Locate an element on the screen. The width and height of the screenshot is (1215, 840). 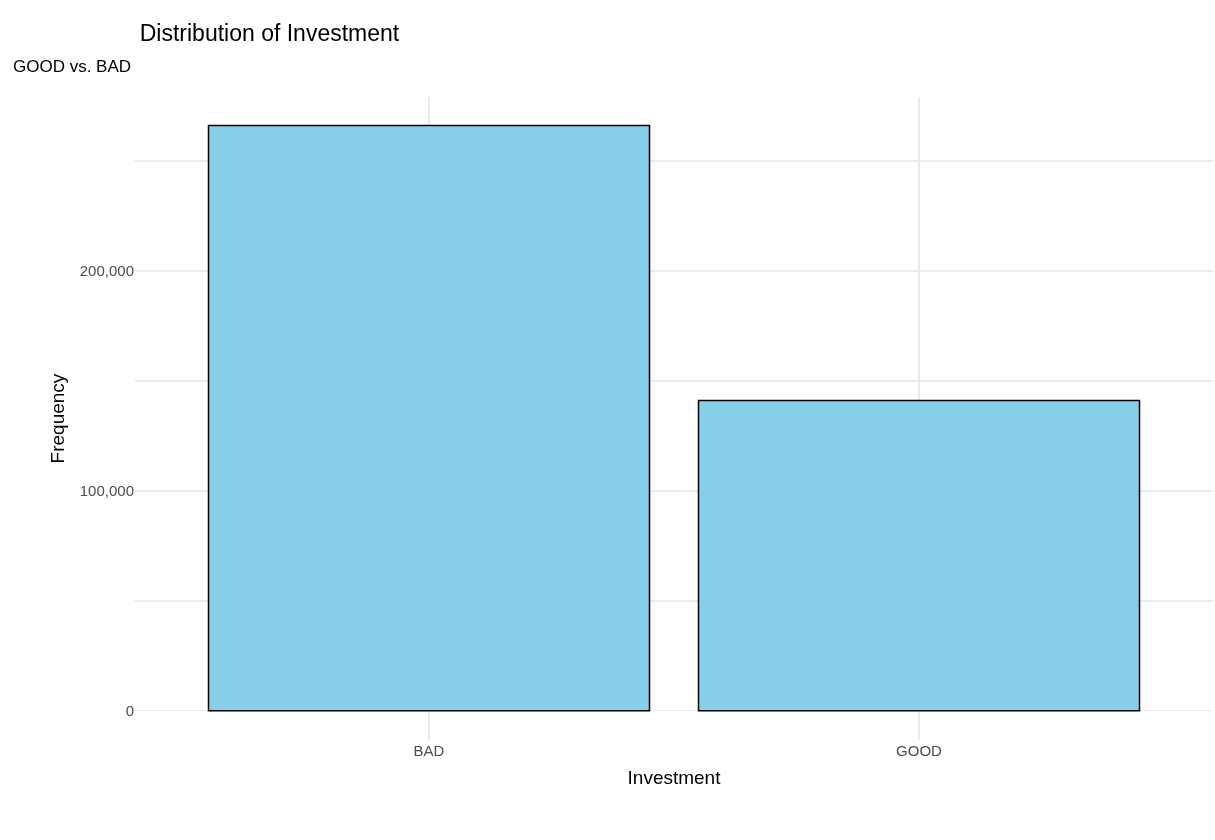
y-tick-label: 0 is located at coordinates (129, 710).